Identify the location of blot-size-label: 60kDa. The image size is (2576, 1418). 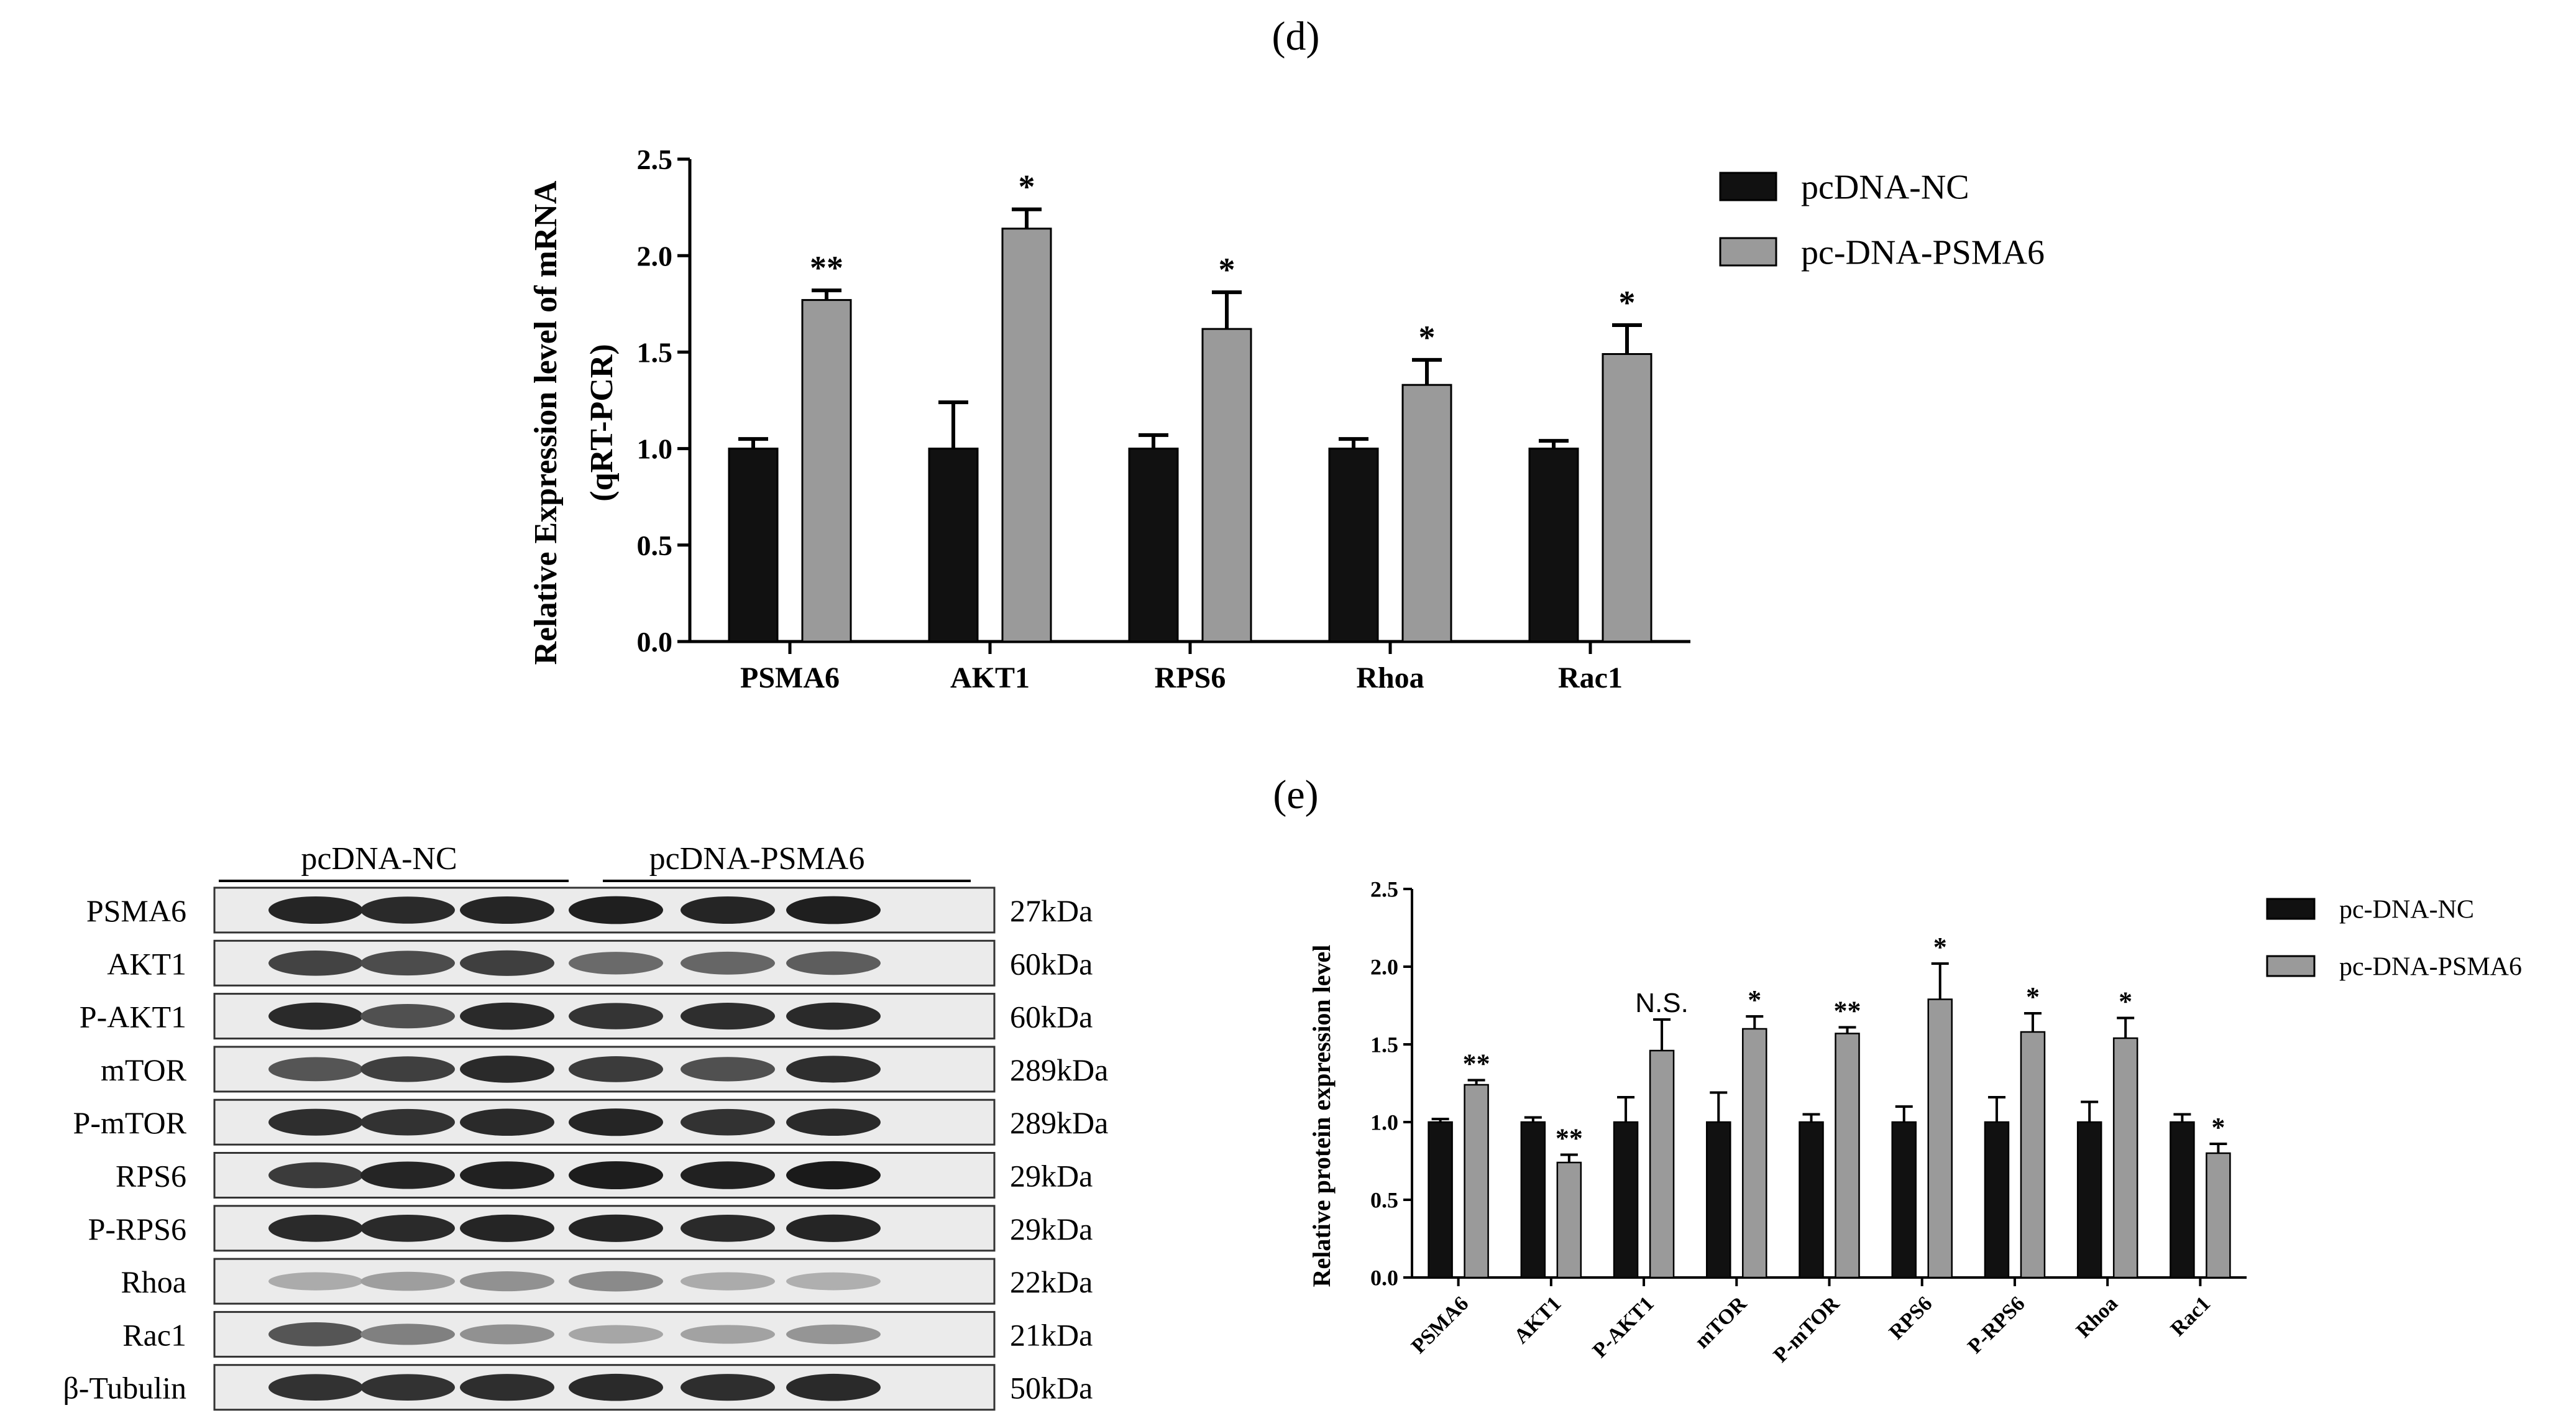
(1051, 1017).